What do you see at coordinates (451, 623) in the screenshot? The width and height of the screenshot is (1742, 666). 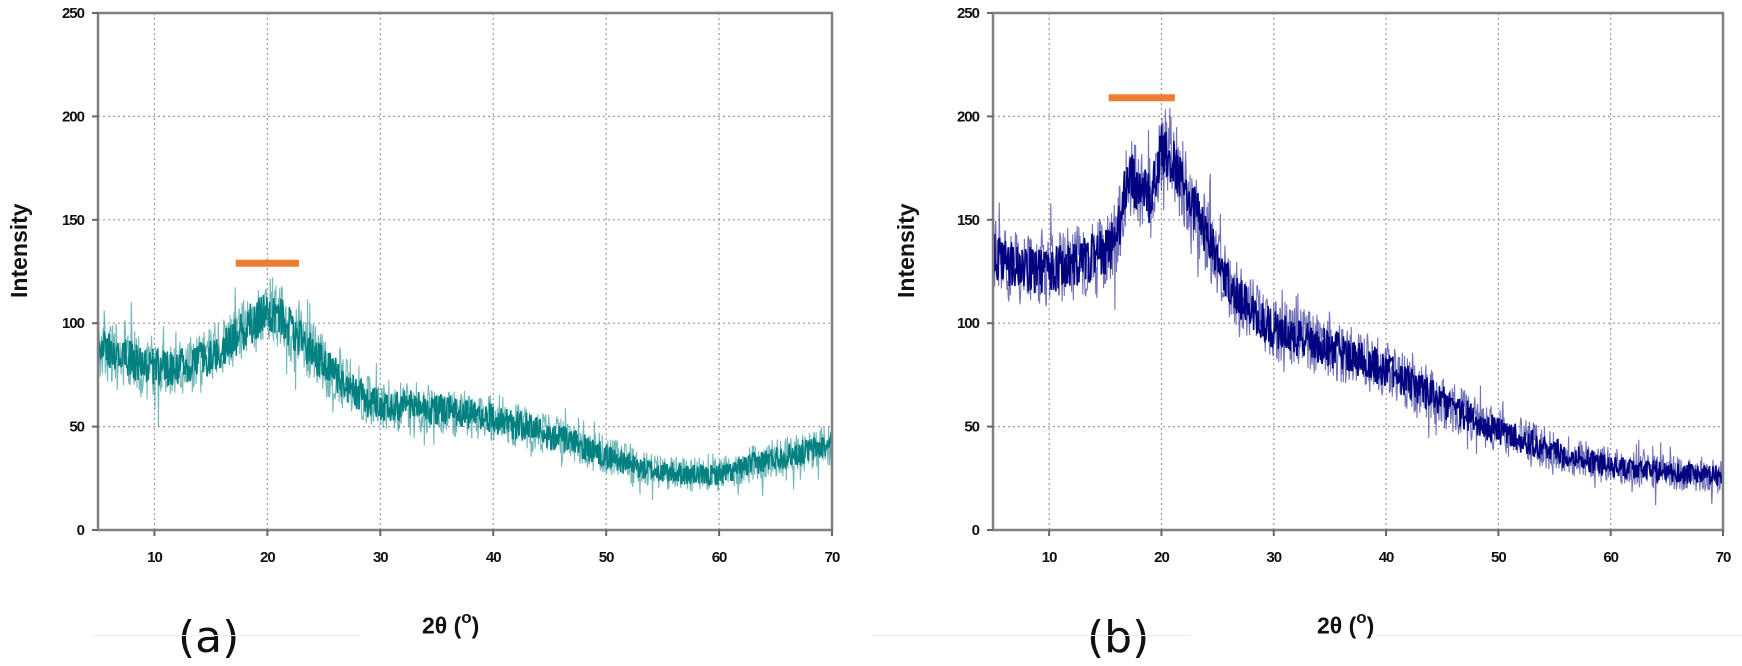 I see `x-axis-title-a: 2θ (o)` at bounding box center [451, 623].